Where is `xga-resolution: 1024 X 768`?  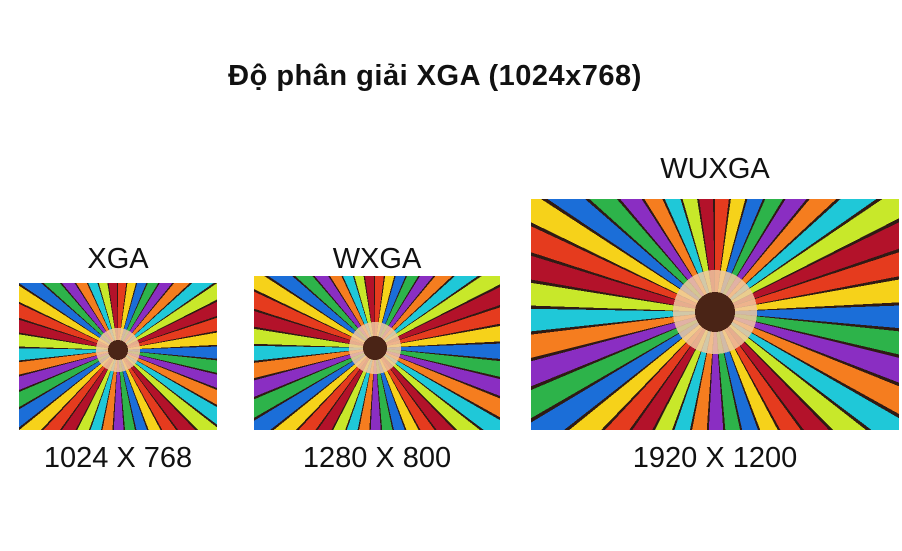
xga-resolution: 1024 X 768 is located at coordinates (118, 458).